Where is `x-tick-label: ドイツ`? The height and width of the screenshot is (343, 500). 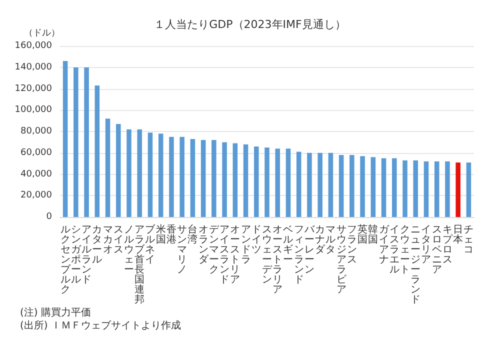
x-tick-label: ドイツ is located at coordinates (256, 240).